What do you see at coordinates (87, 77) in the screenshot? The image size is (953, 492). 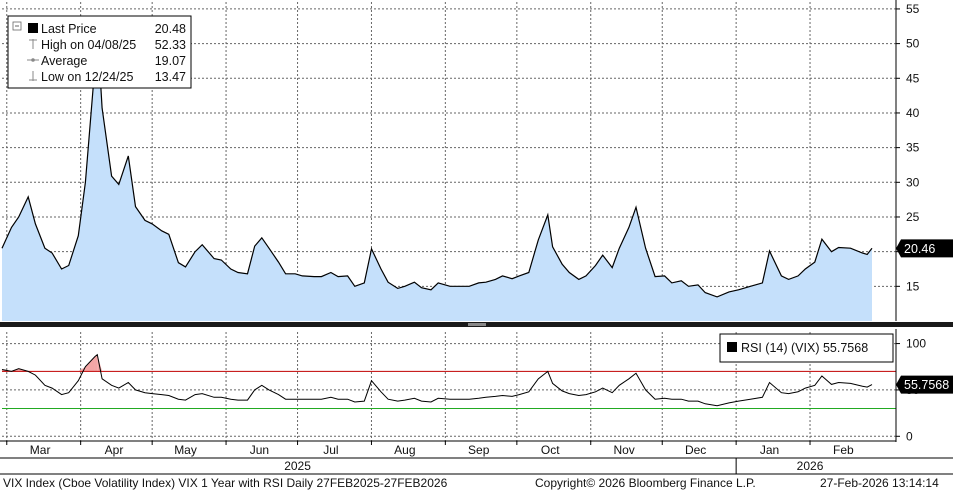 I see `price-legend-label: Low on 12/24/25` at bounding box center [87, 77].